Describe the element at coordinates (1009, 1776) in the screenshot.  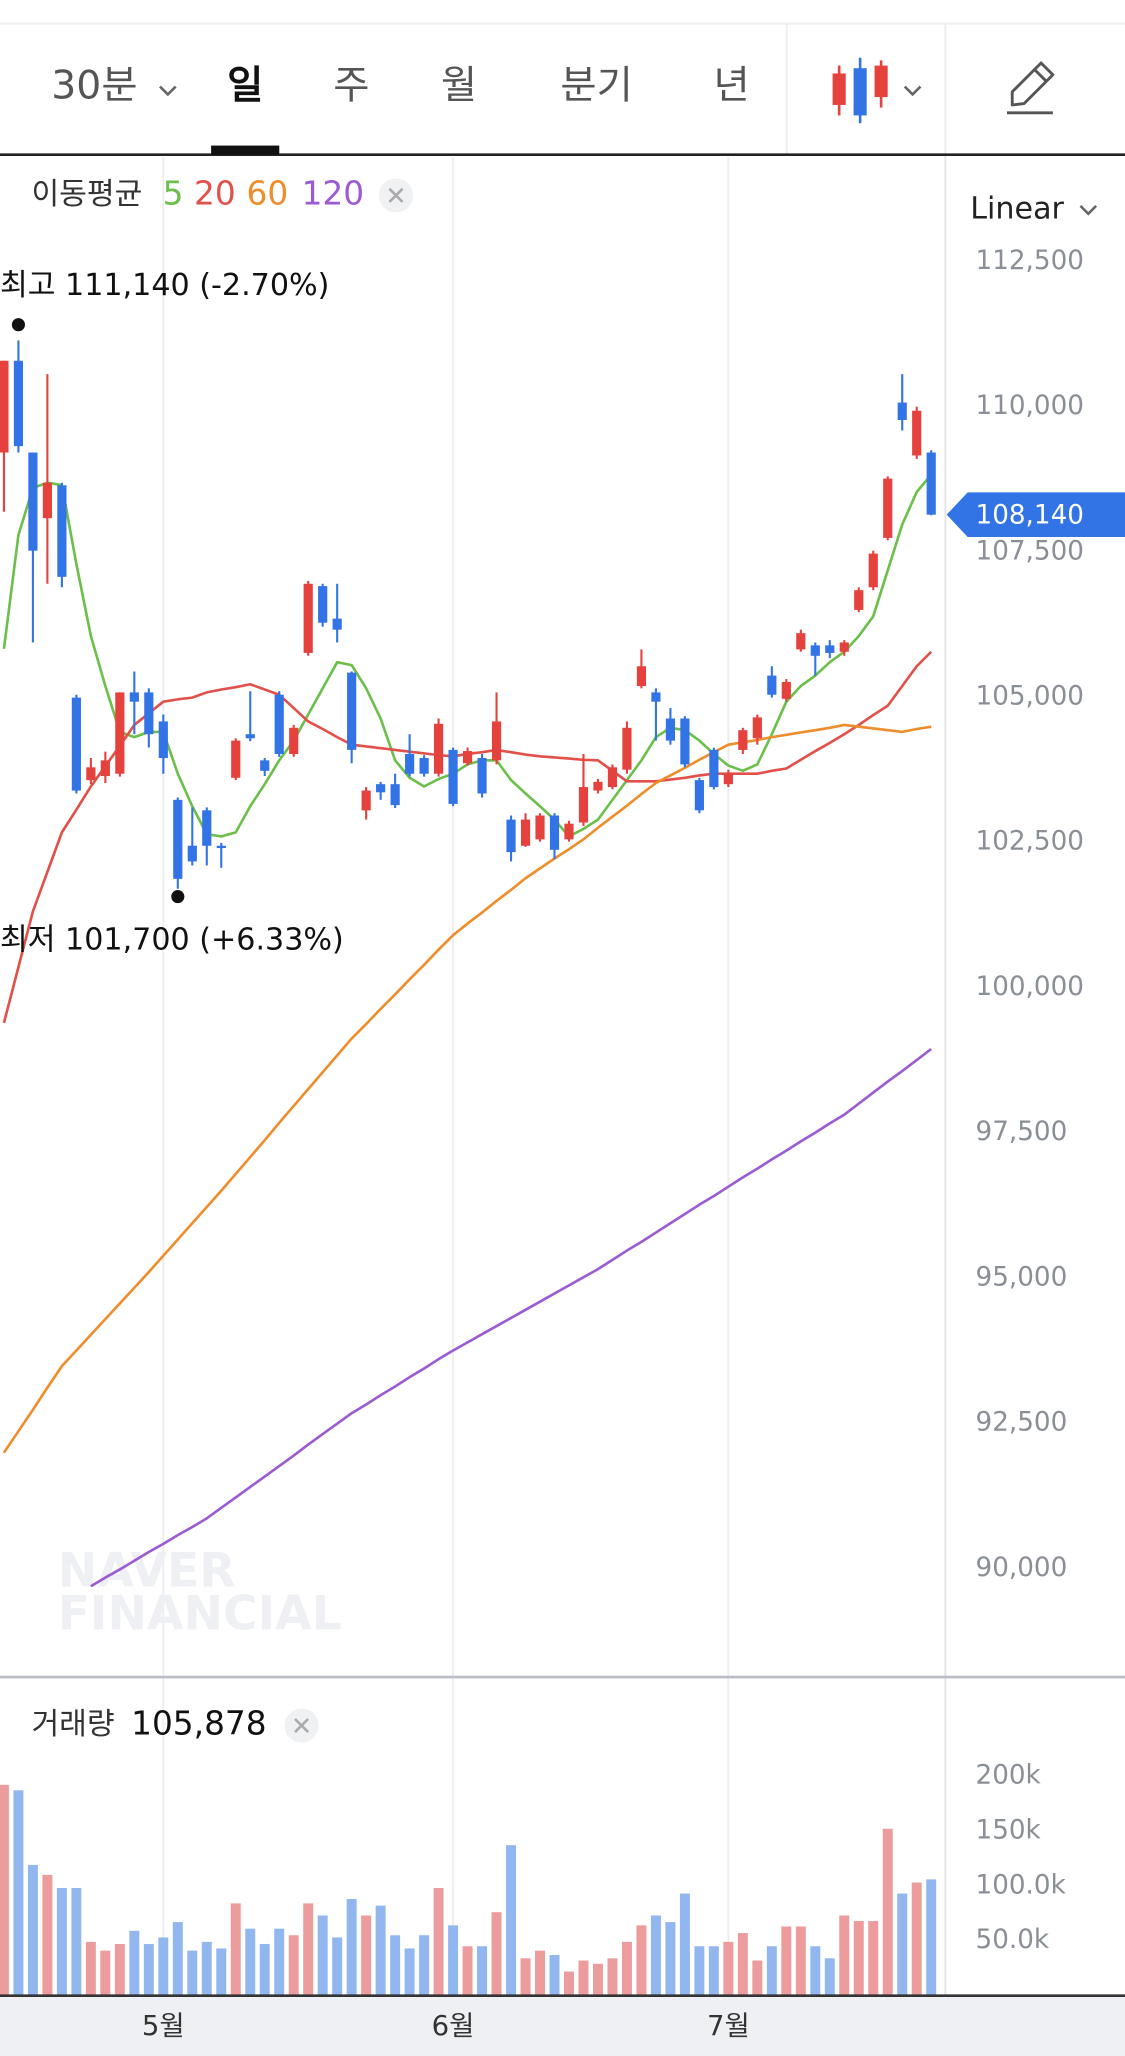
I see `y-tick-label: 200k` at that location.